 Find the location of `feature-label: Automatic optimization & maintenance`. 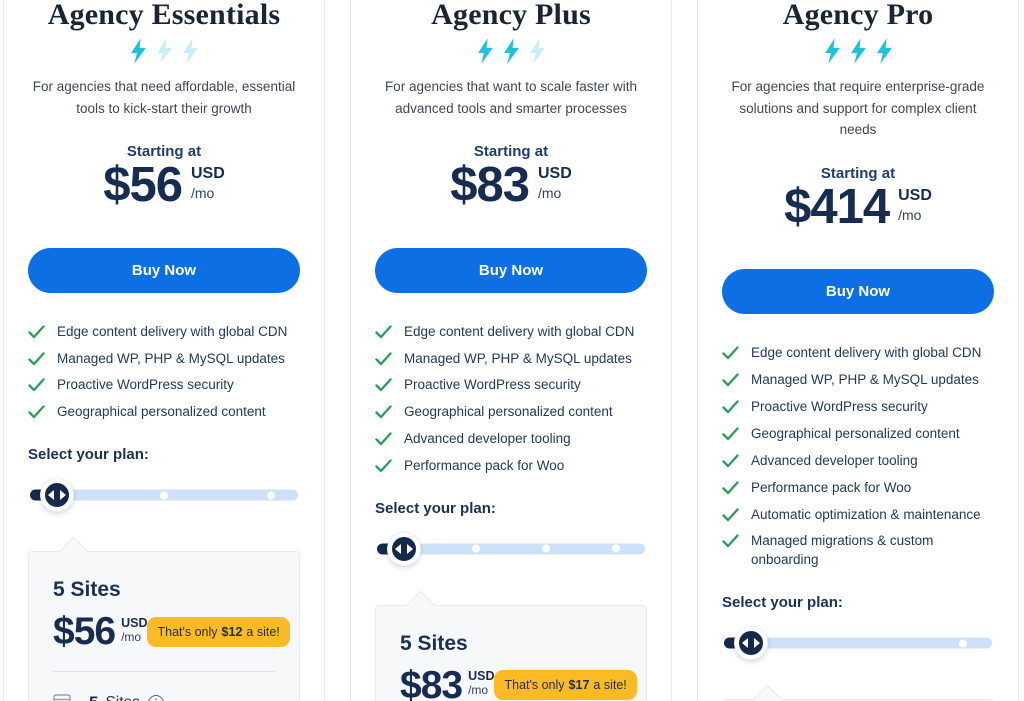

feature-label: Automatic optimization & maintenance is located at coordinates (866, 514).